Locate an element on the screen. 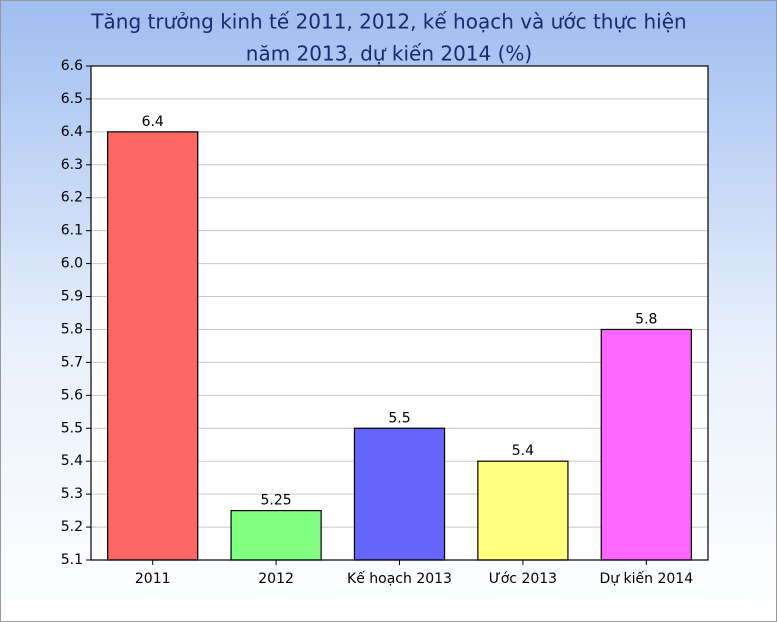  y-tick-label: 5.1 is located at coordinates (72, 560).